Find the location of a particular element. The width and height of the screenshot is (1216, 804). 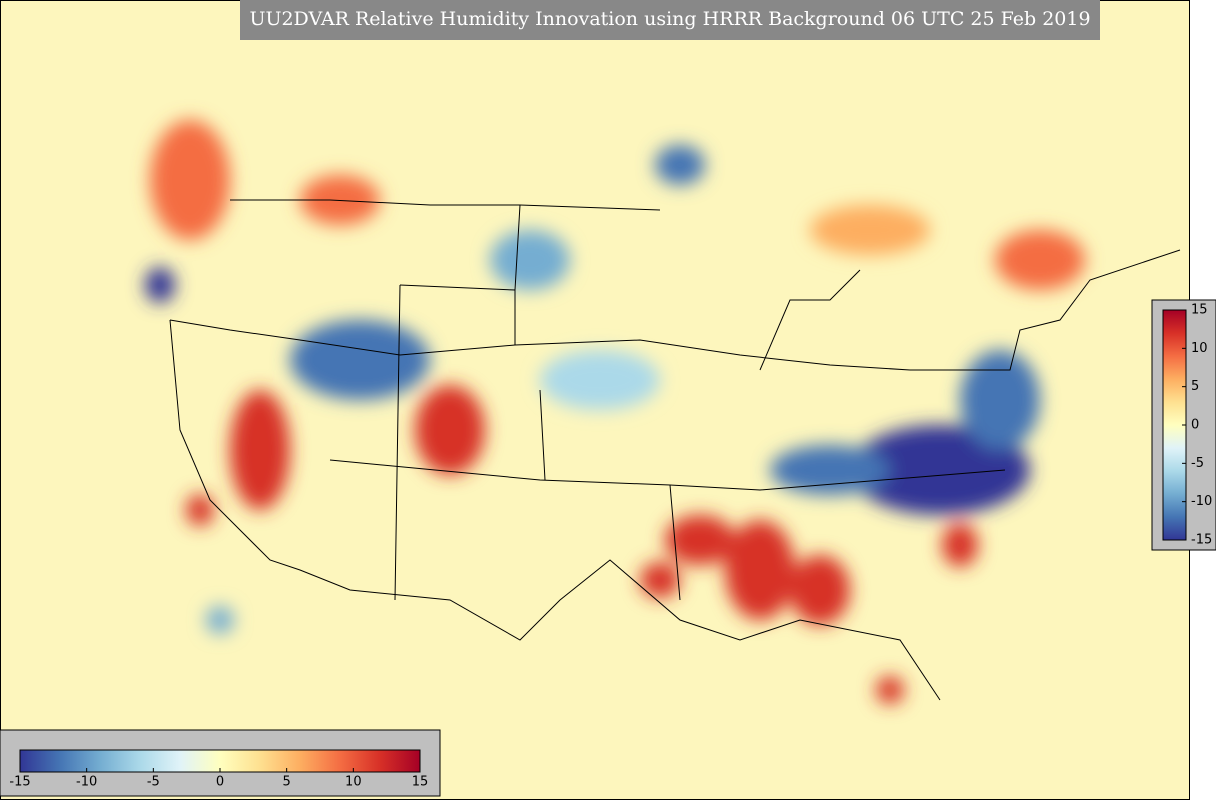

title-box is located at coordinates (670, 20).